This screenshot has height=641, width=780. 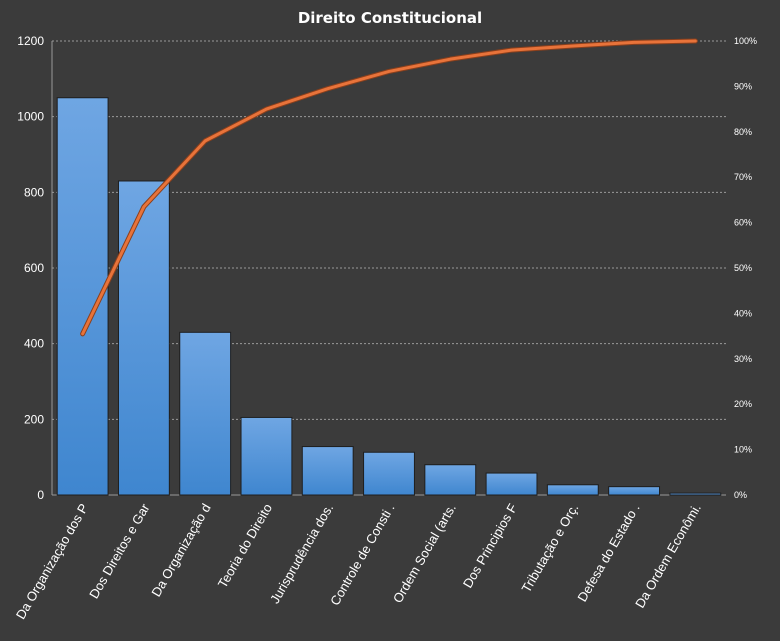 What do you see at coordinates (743, 450) in the screenshot?
I see `right-tick-label: 10%` at bounding box center [743, 450].